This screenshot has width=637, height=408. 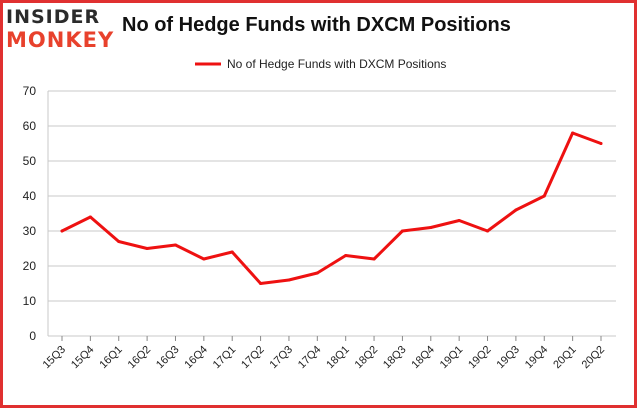 I want to click on y-tick-label: 40, so click(x=30, y=196).